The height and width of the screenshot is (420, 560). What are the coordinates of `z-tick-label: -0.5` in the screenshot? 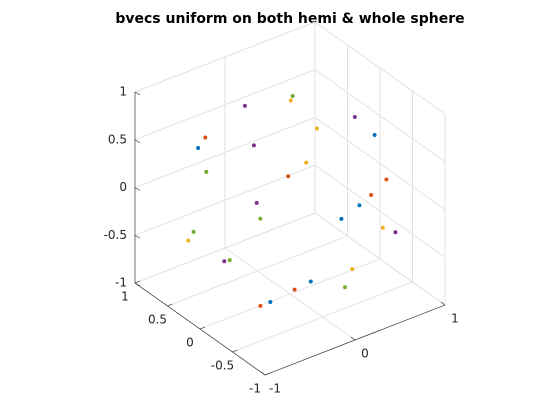 It's located at (115, 235).